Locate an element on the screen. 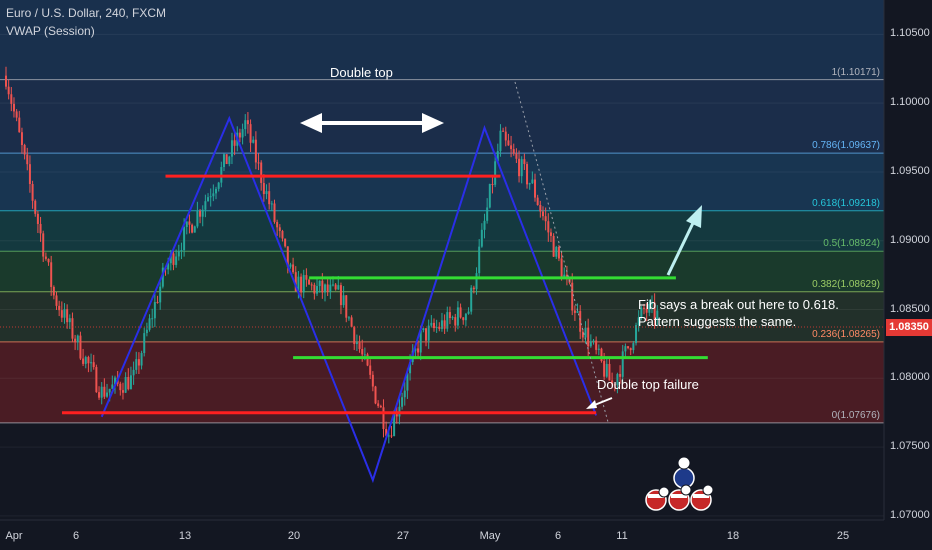  symbol-legend: Euro / U.S. Dollar, 240, FXCM is located at coordinates (86, 13).